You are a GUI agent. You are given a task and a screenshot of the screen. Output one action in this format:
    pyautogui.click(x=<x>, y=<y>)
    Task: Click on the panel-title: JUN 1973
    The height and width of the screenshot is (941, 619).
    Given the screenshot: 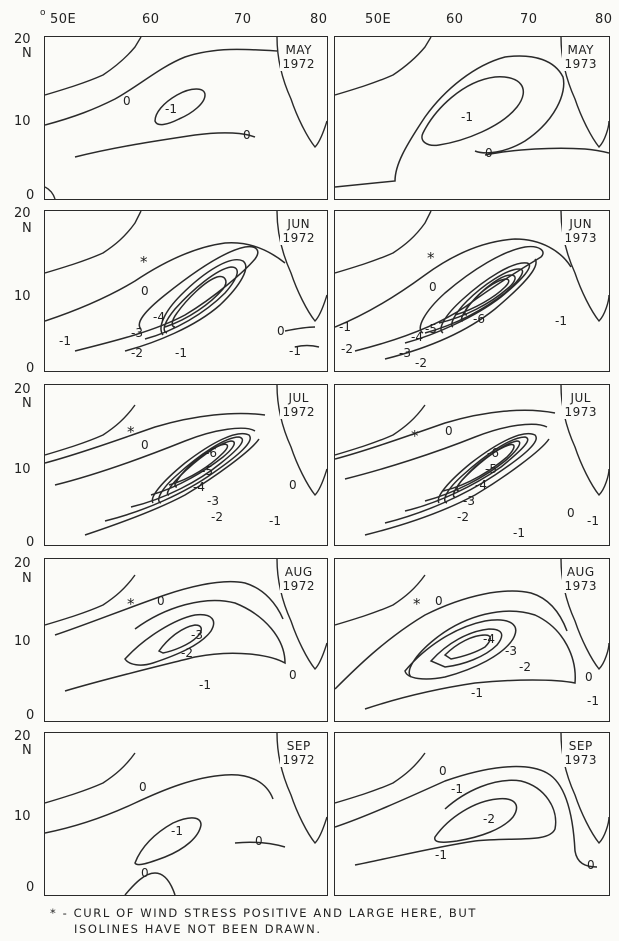 What is the action you would take?
    pyautogui.click(x=580, y=231)
    